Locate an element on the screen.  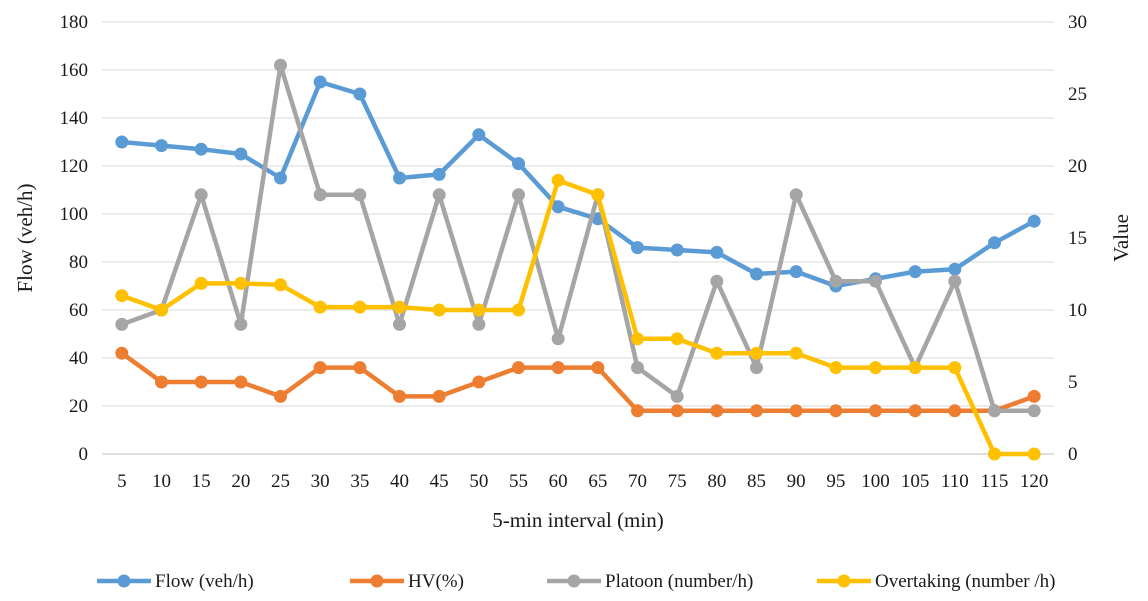
y-tick-label: 80 is located at coordinates (78, 262).